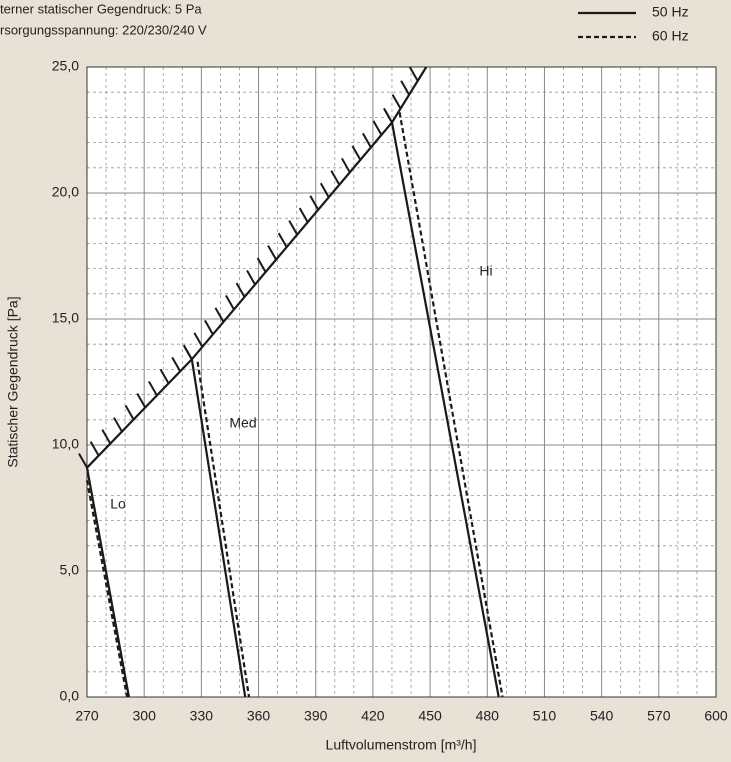  Describe the element at coordinates (202, 716) in the screenshot. I see `x-tick-label: 330` at that location.